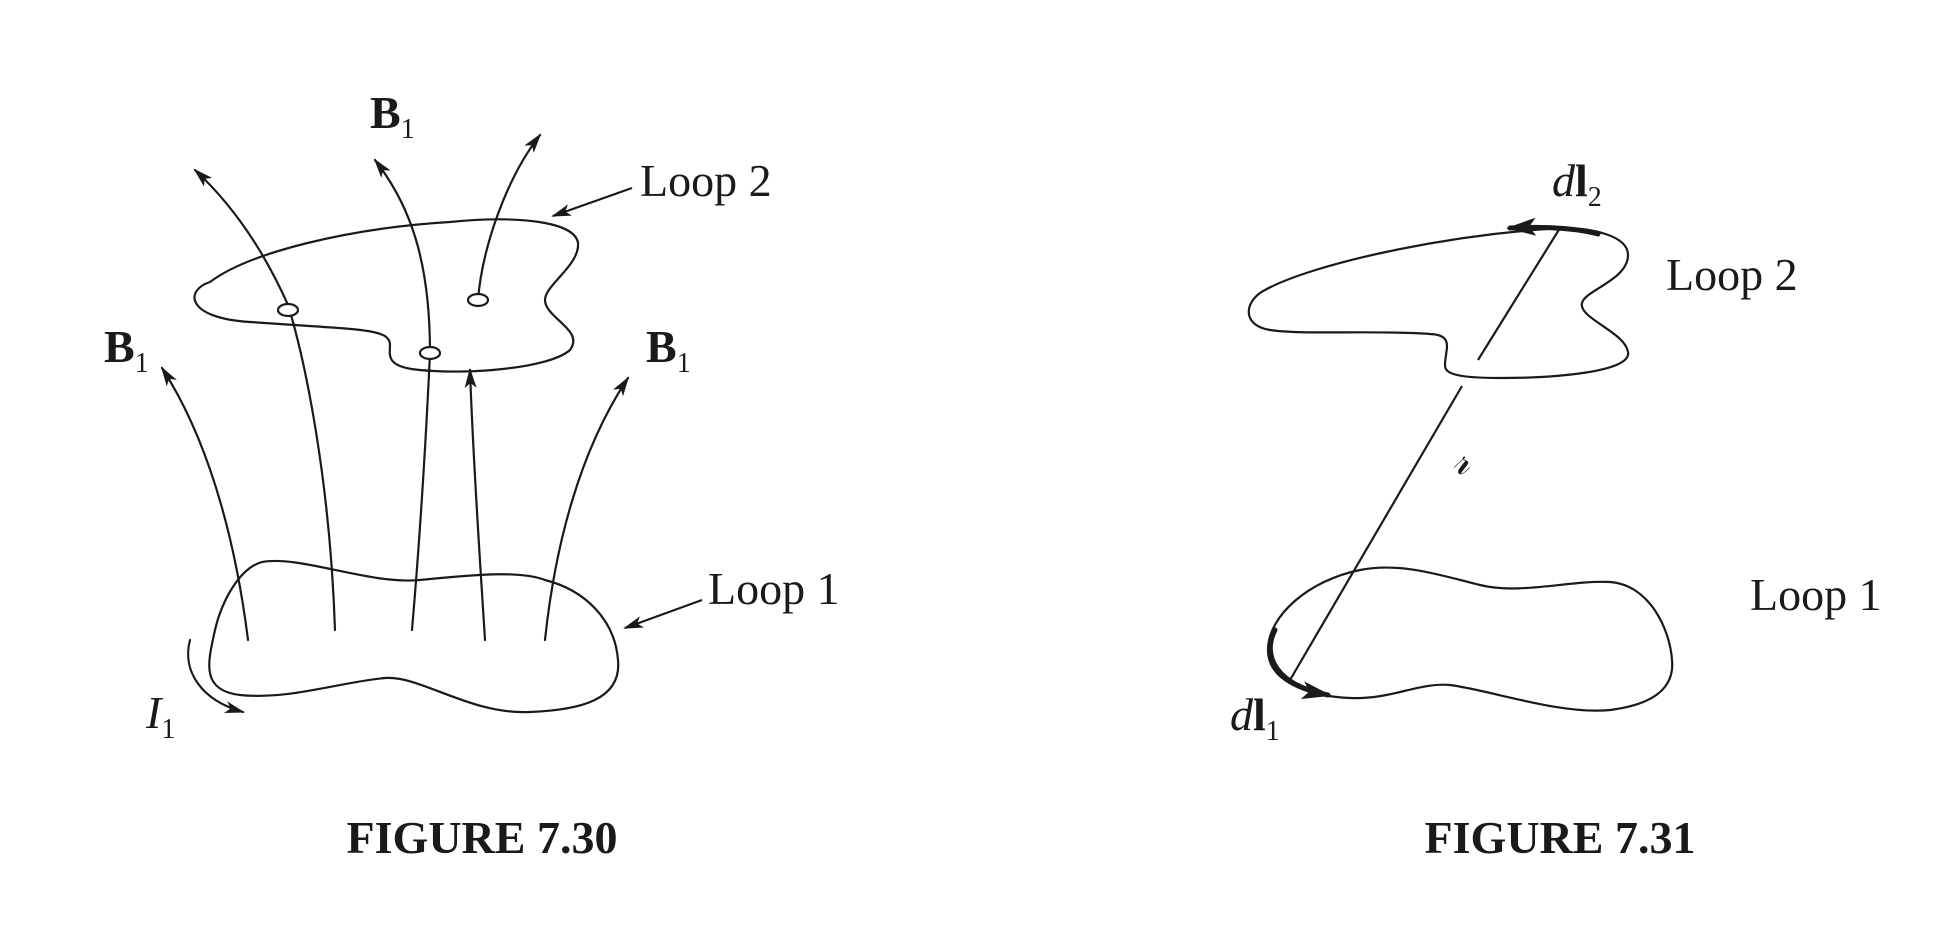 This screenshot has height=951, width=1957. What do you see at coordinates (475, 505) in the screenshot?
I see `field-line-inner-right` at bounding box center [475, 505].